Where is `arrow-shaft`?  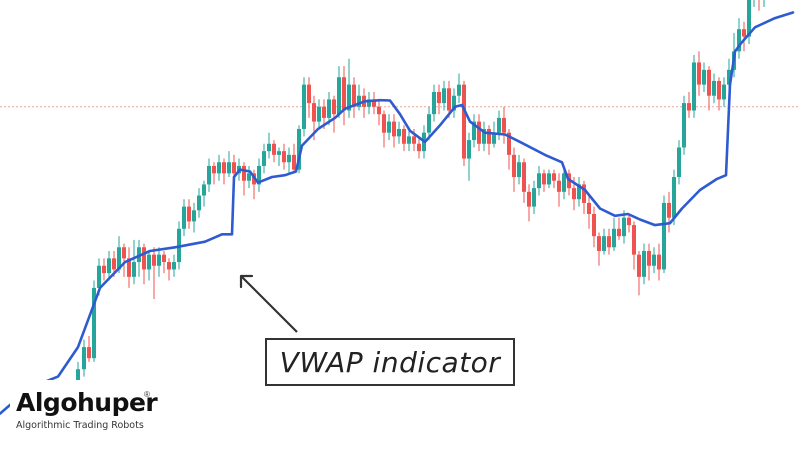 arrow-shaft is located at coordinates (269, 304).